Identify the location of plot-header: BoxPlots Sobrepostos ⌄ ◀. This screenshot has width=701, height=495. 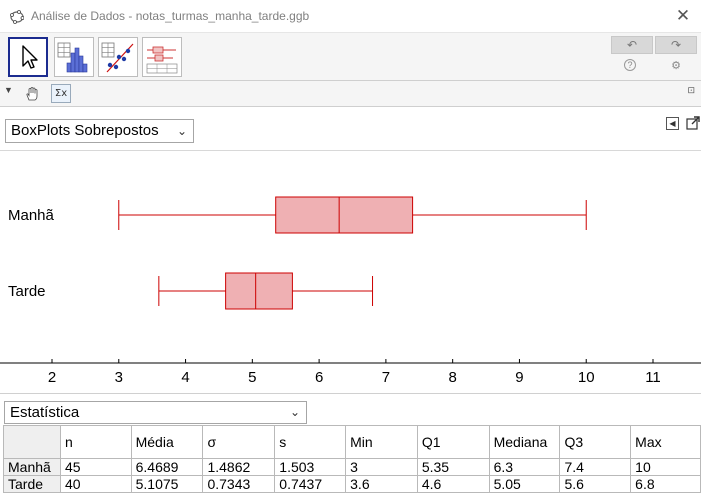
(350, 129).